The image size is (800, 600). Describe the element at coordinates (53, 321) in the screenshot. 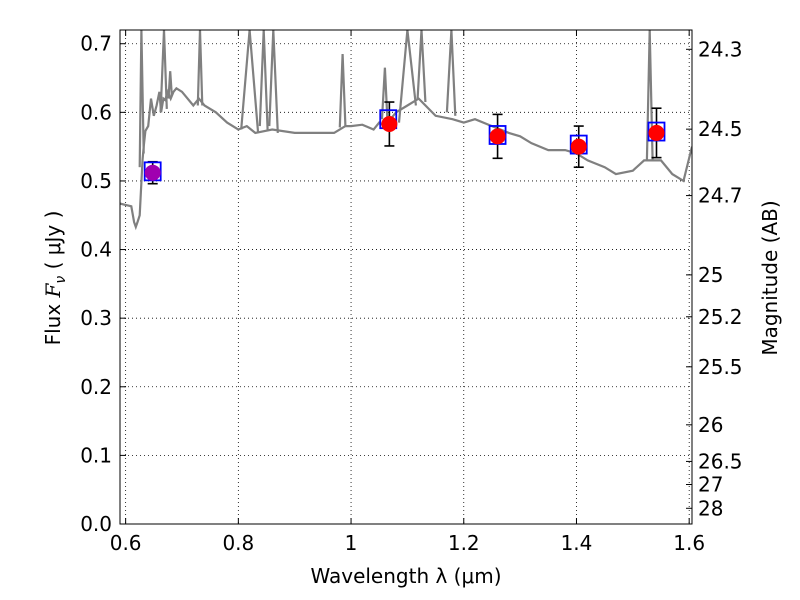

I see `y-axis-title-prefix: Flux` at that location.